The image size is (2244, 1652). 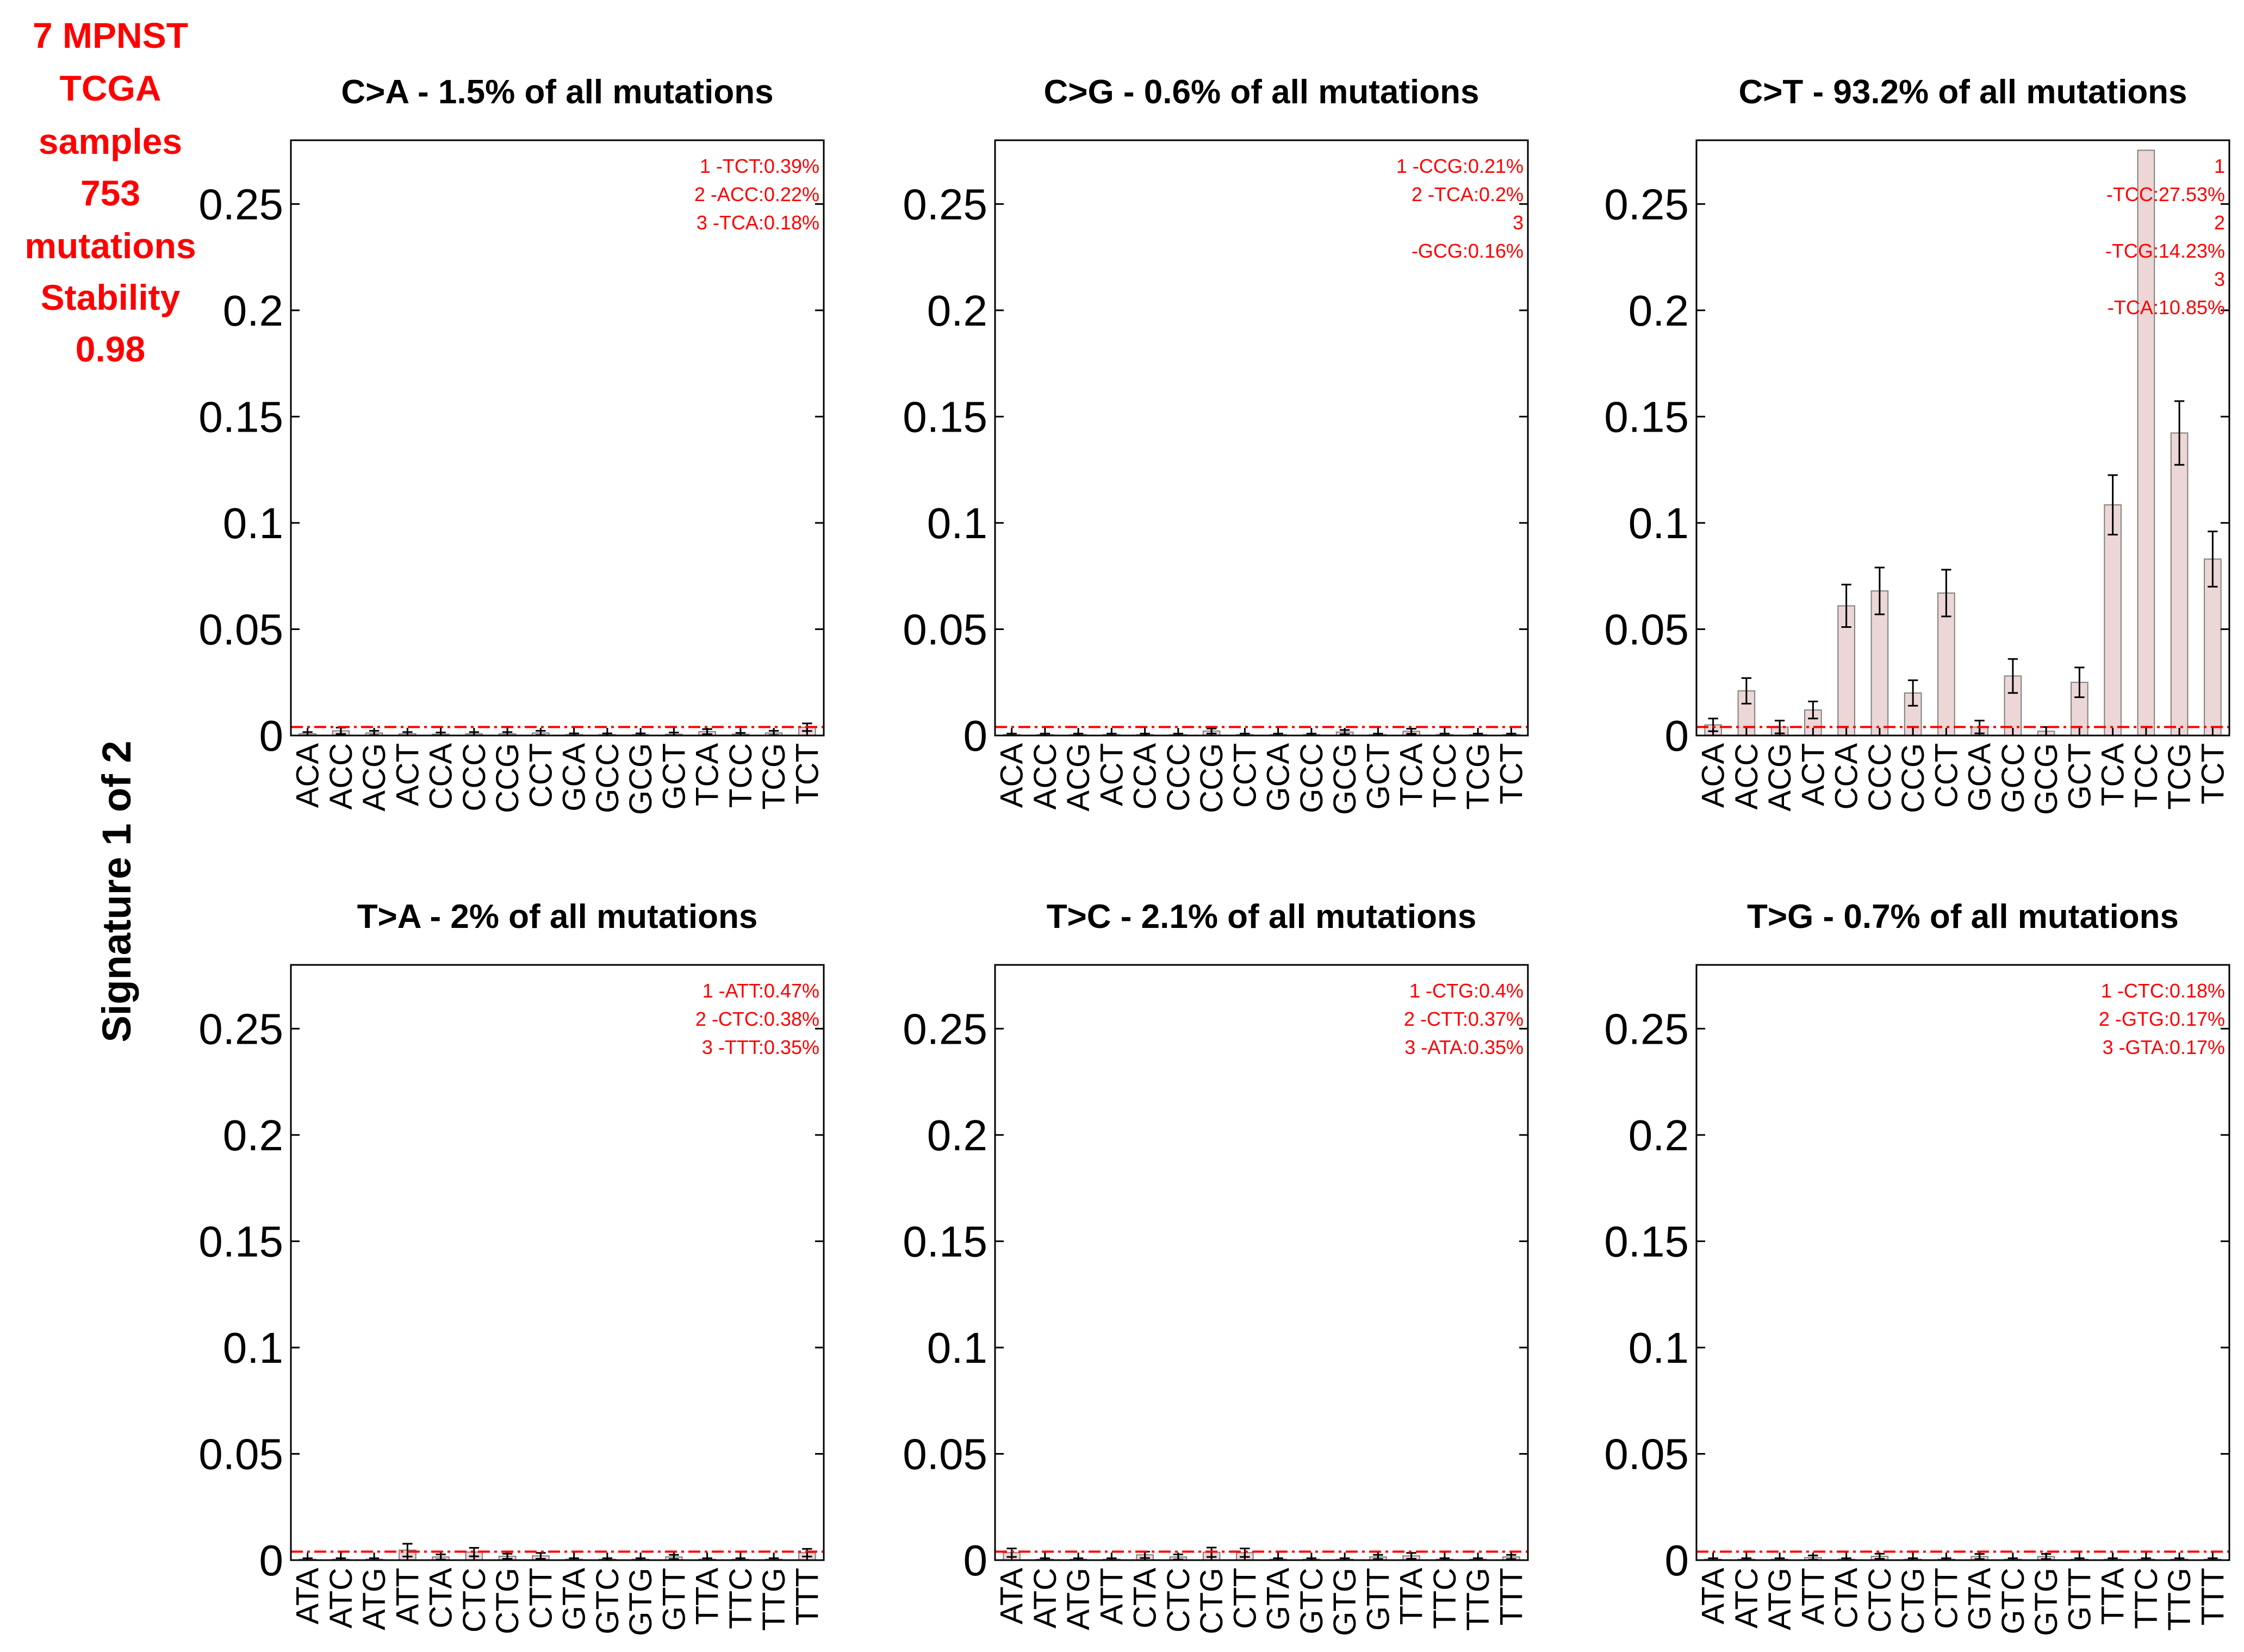 I want to click on top-context-annotation: 1 -CTG:0.4%, so click(x=1466, y=991).